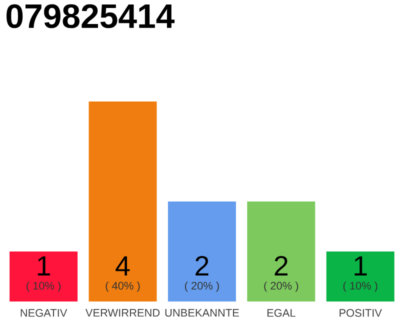 The height and width of the screenshot is (320, 410). What do you see at coordinates (123, 287) in the screenshot?
I see `annotation: ( 40% )` at bounding box center [123, 287].